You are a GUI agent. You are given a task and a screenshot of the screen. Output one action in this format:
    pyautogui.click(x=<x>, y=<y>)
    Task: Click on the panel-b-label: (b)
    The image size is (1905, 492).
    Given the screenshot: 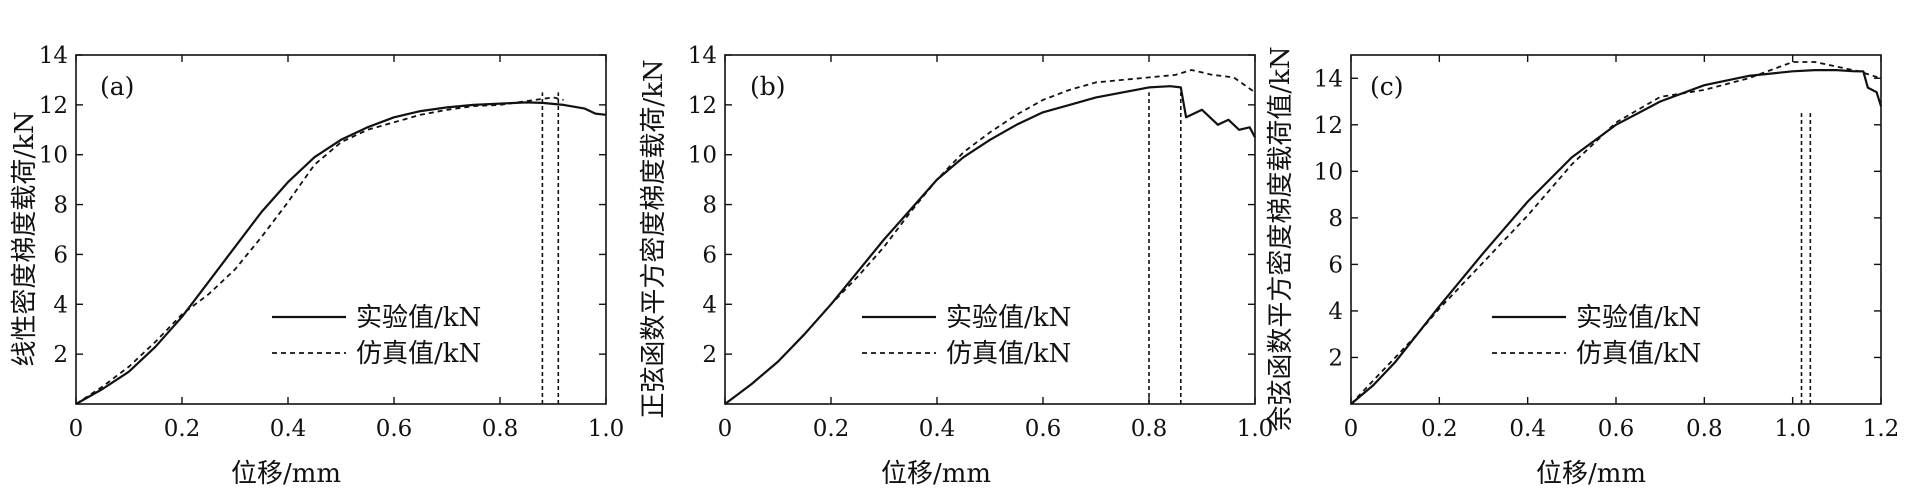 What is the action you would take?
    pyautogui.click(x=768, y=86)
    